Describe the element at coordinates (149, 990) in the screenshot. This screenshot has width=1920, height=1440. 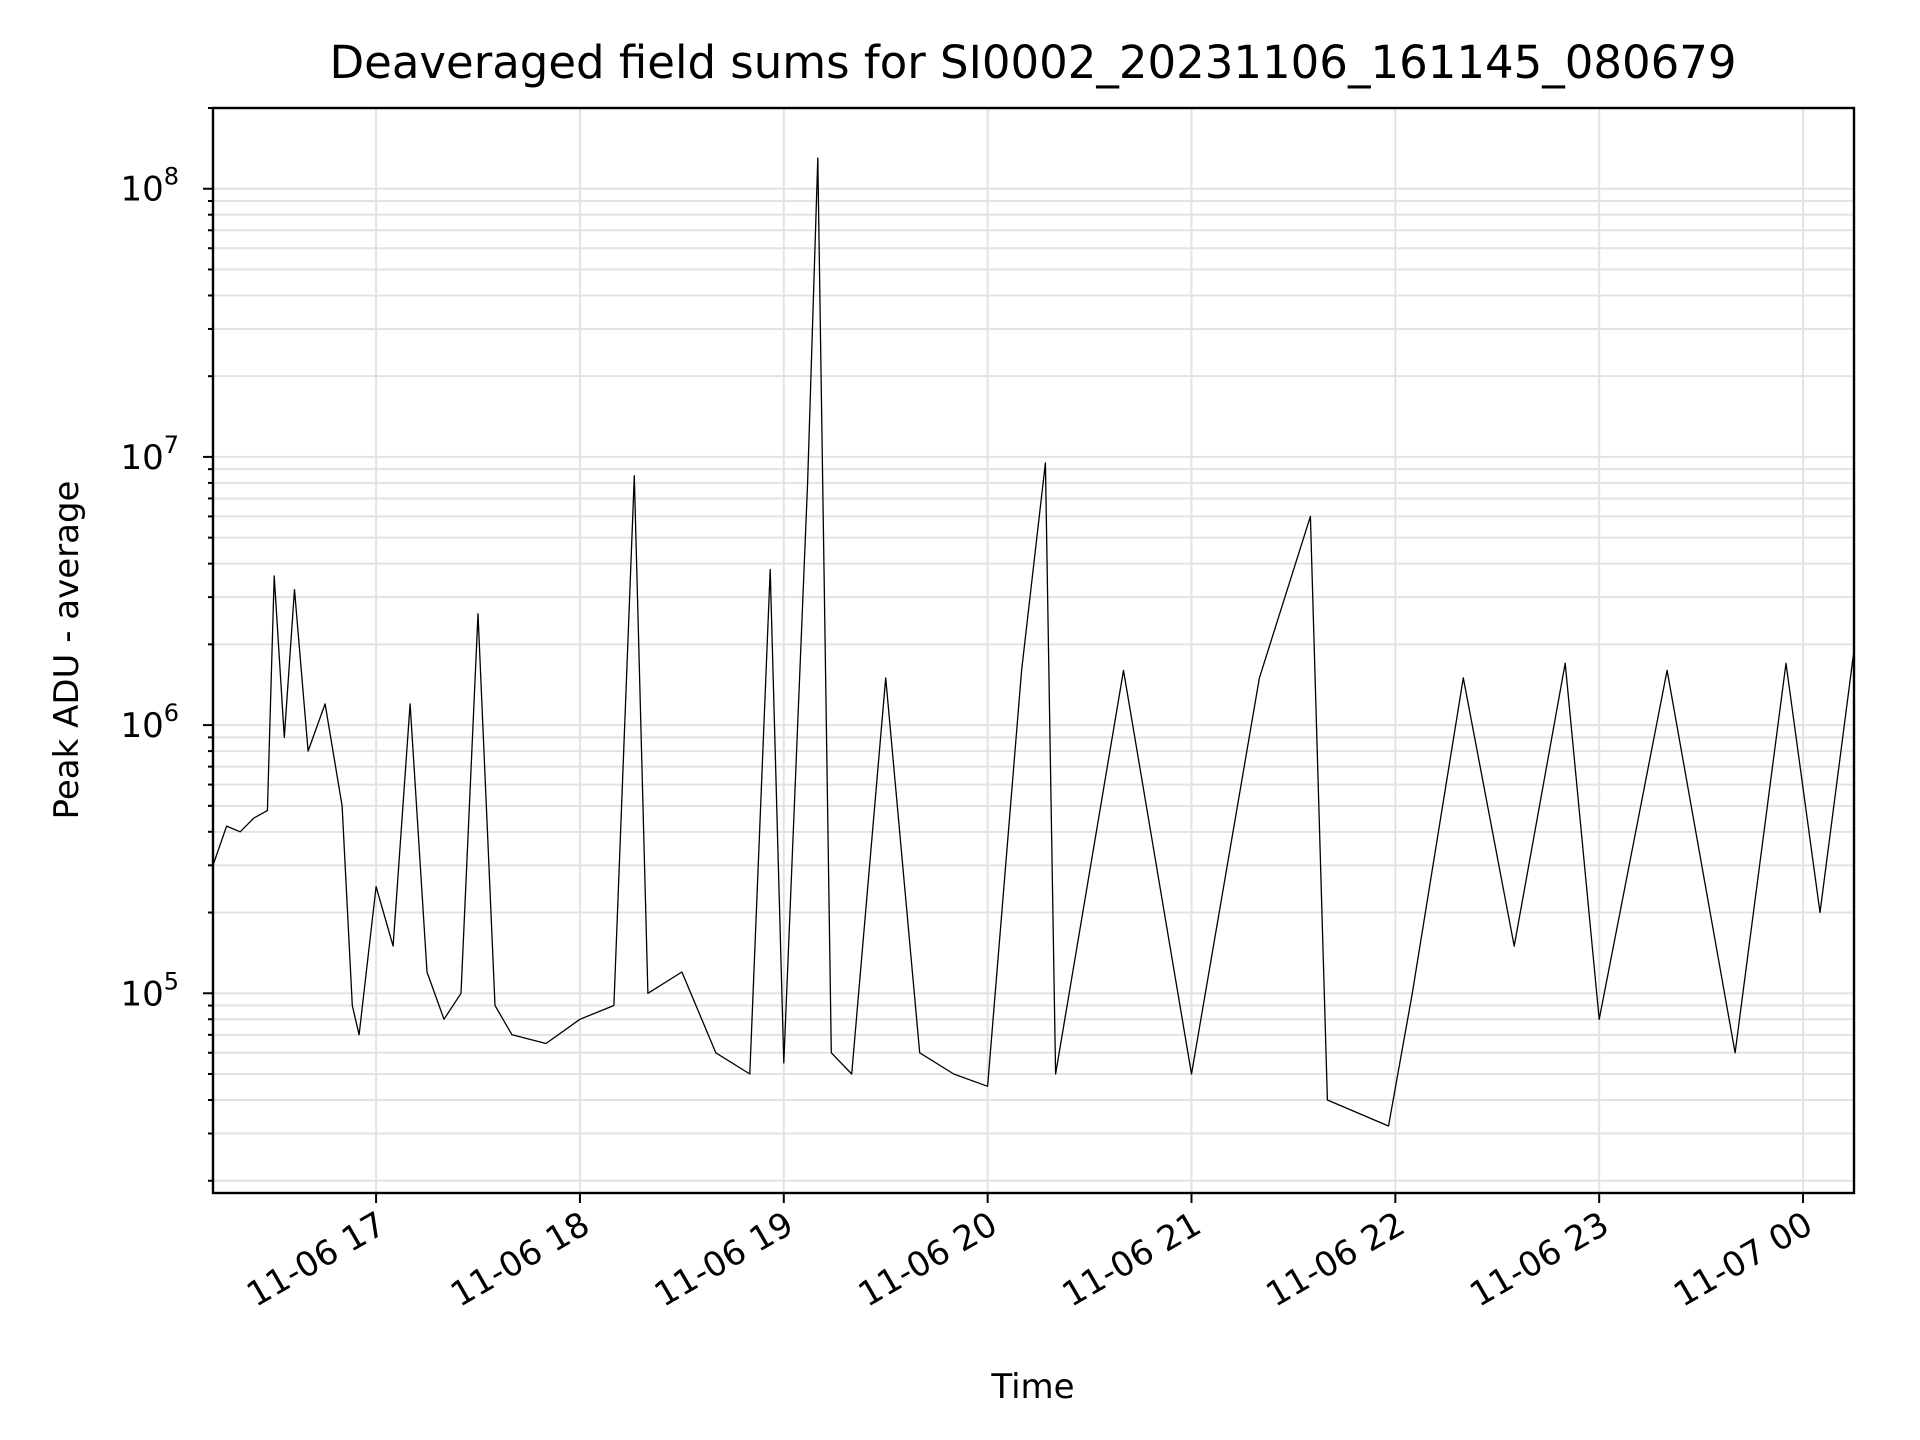
I see `y-tick-label: 10⁵` at that location.